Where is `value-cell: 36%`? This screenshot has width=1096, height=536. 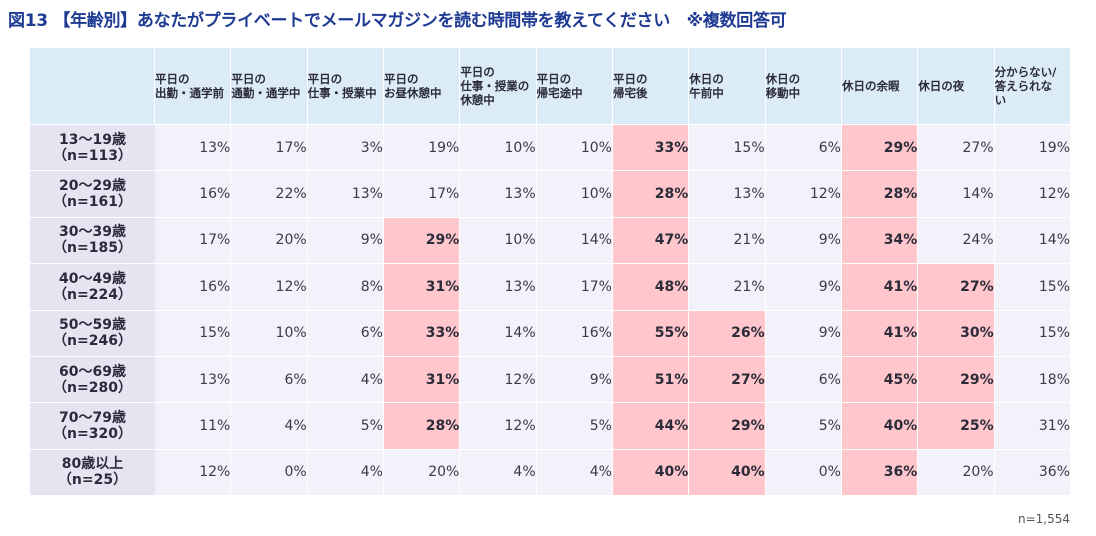
value-cell: 36% is located at coordinates (880, 472).